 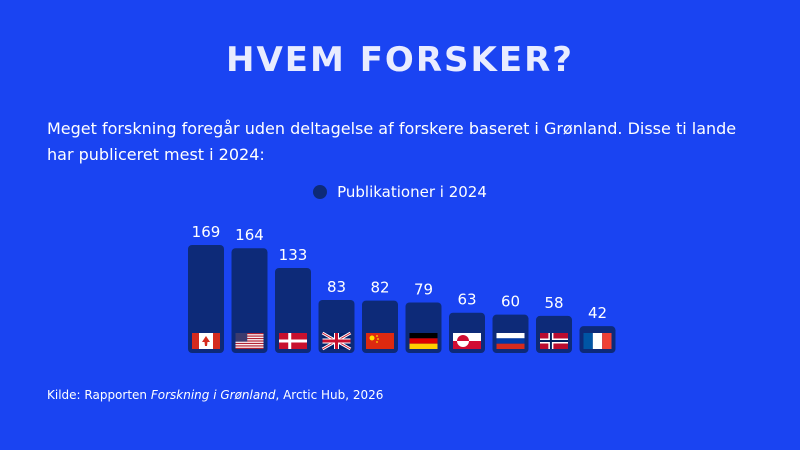 I want to click on bar-value-label: 42, so click(x=597, y=313).